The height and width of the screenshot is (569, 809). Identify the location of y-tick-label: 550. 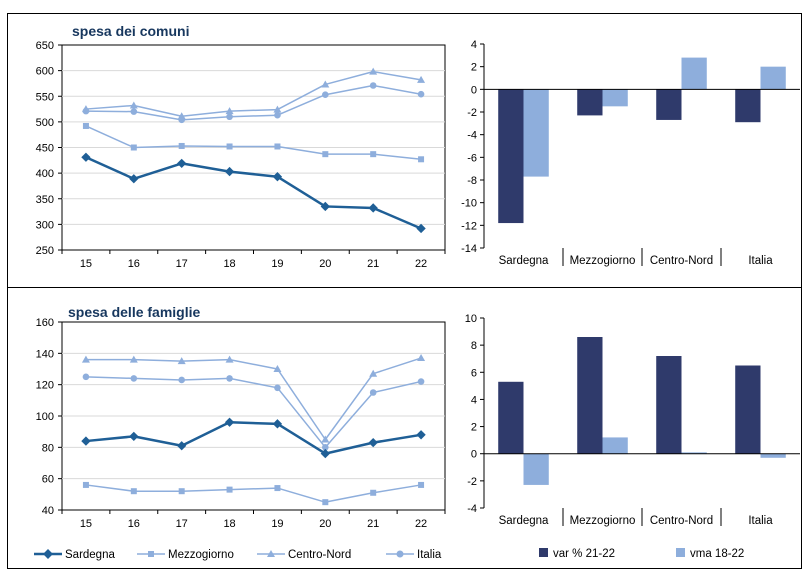
(45, 97).